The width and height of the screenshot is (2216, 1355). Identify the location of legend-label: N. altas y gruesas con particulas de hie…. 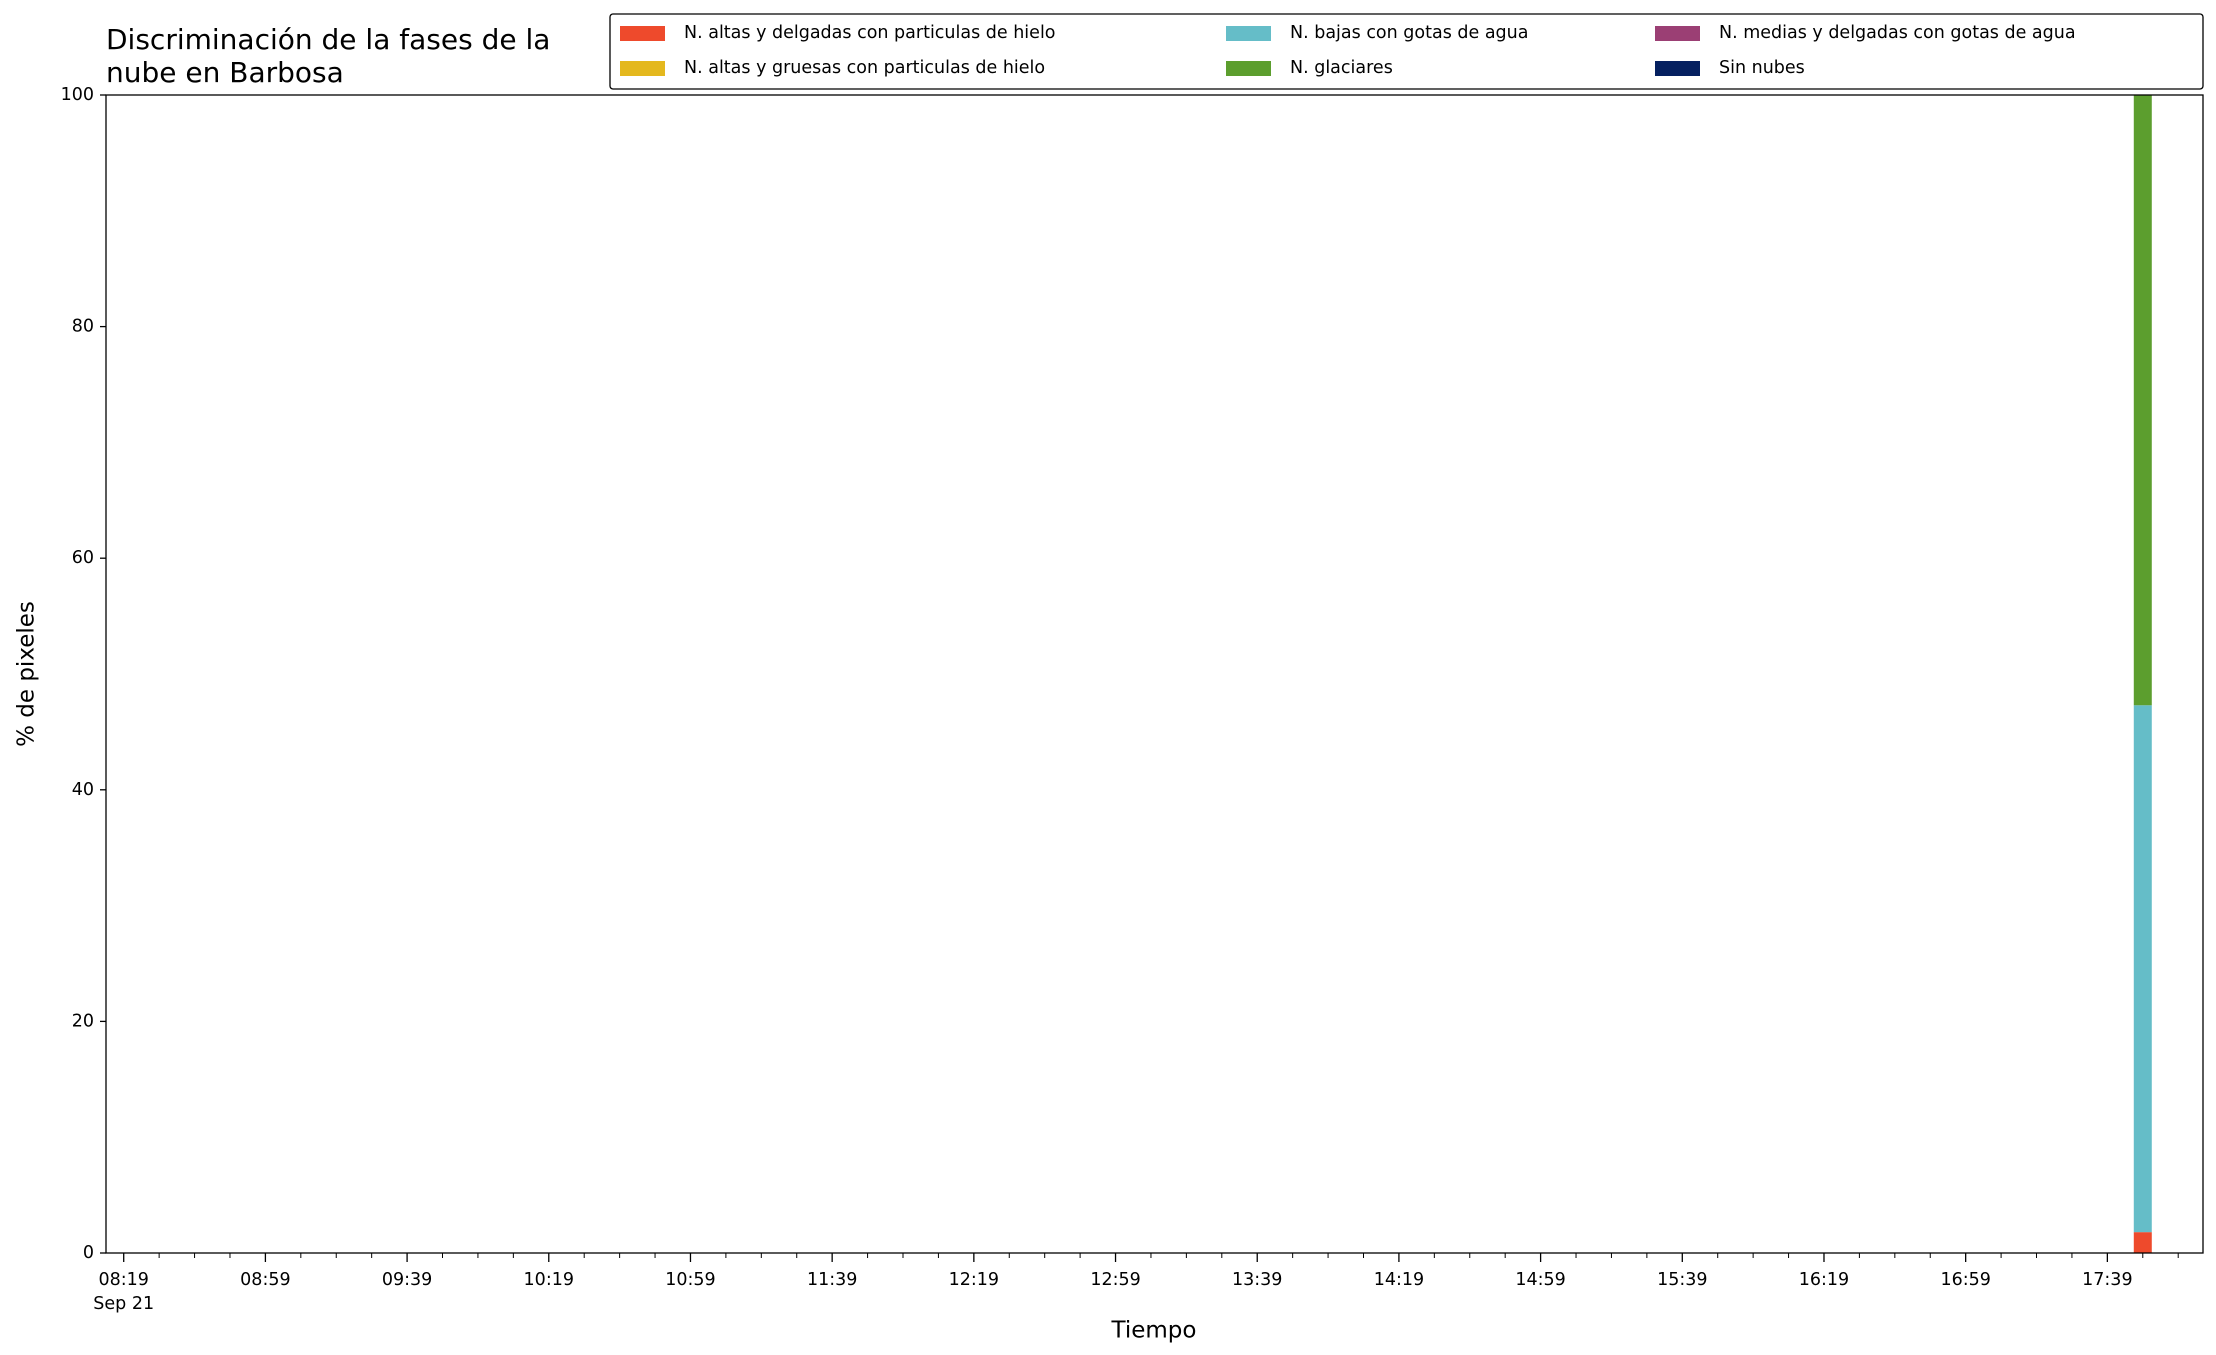
(864, 68).